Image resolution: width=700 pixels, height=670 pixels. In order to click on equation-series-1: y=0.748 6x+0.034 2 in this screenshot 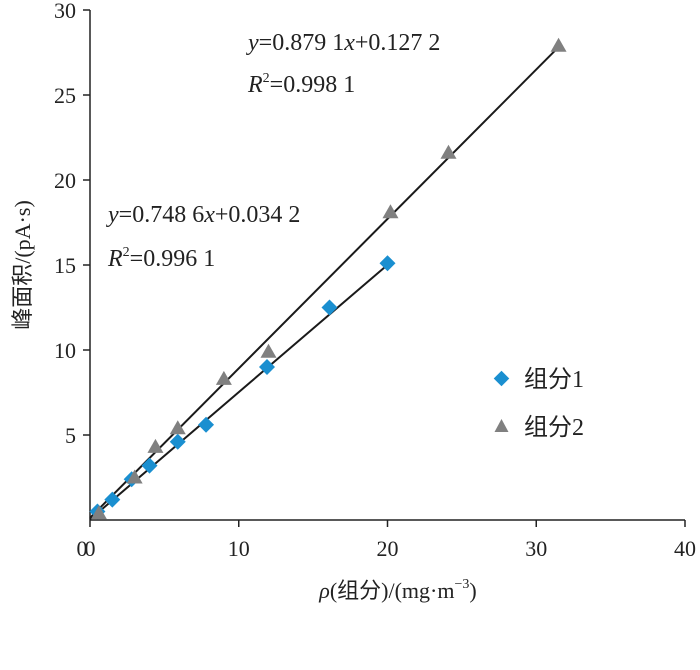, I will do `click(203, 215)`.